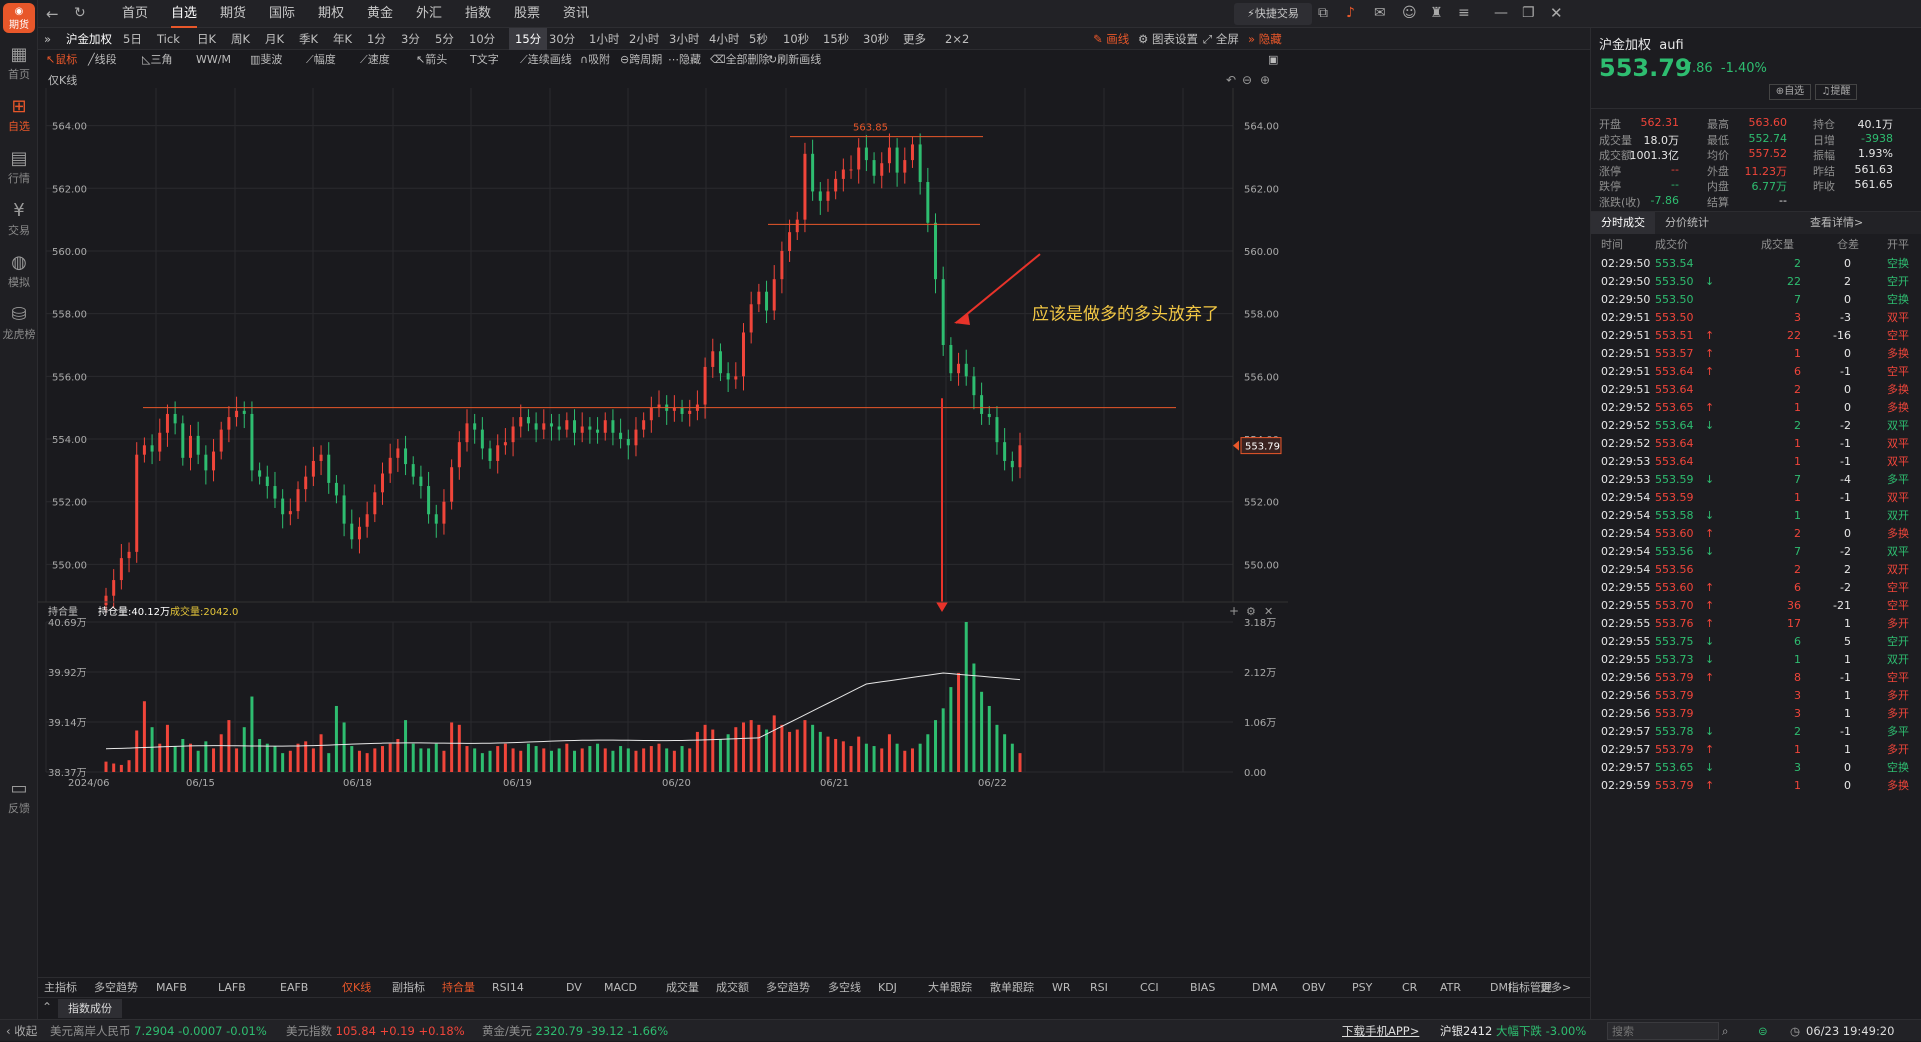  What do you see at coordinates (266, 59) in the screenshot?
I see `drawtool-4: ▥斐波` at bounding box center [266, 59].